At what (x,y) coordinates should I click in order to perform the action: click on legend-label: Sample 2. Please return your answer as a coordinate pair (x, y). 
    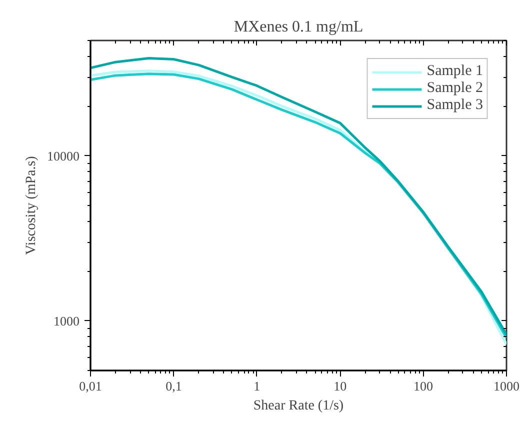
    Looking at the image, I should click on (454, 88).